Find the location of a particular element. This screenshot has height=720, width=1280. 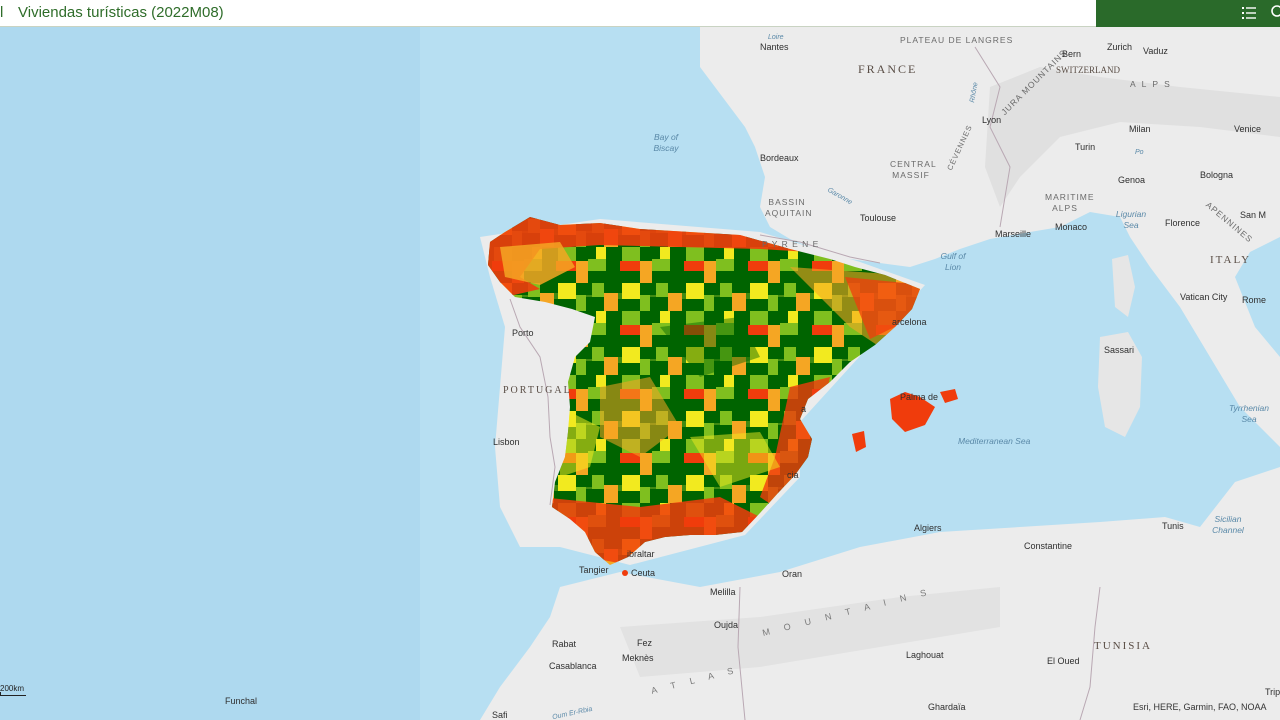

sardinia is located at coordinates (1120, 384).